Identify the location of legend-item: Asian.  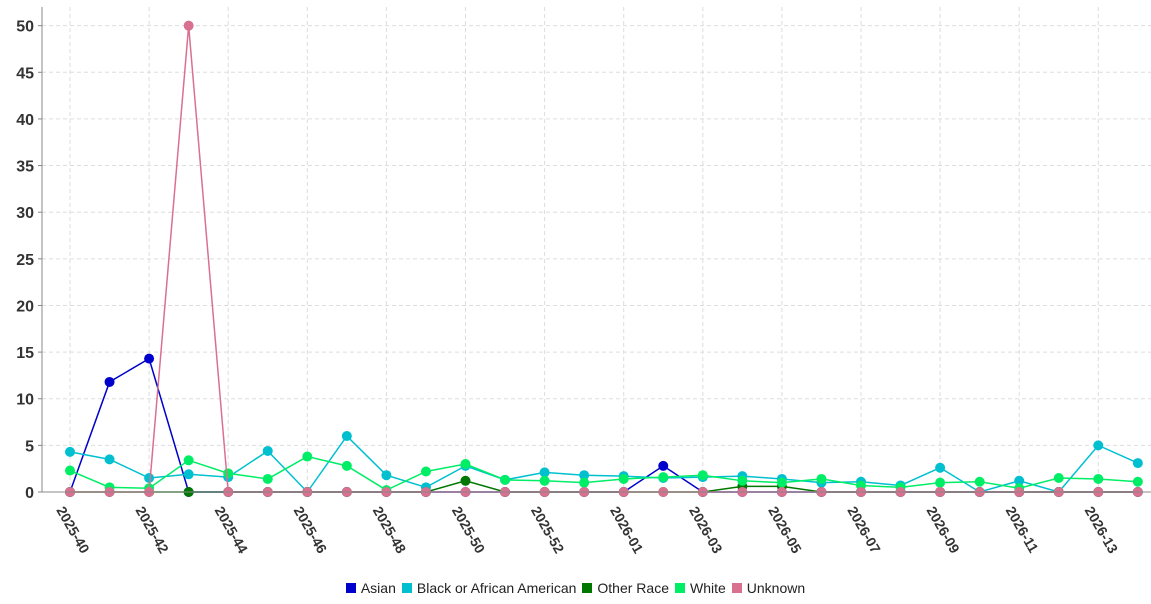
(370, 588).